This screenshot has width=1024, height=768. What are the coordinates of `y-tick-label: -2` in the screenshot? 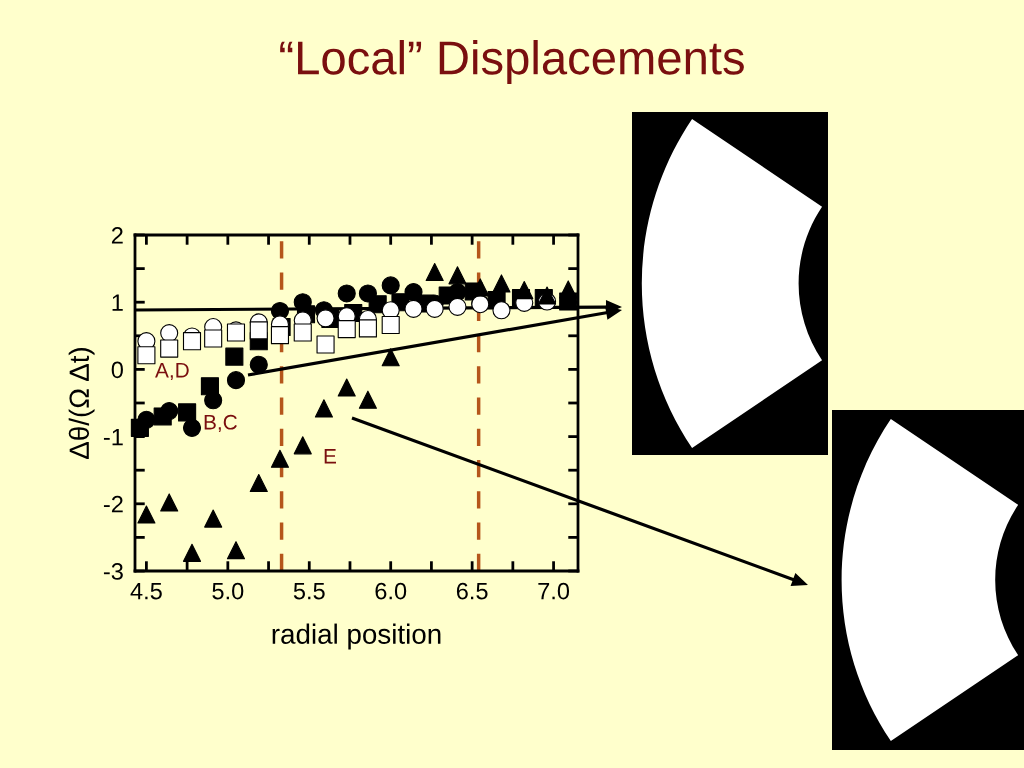 It's located at (113, 504).